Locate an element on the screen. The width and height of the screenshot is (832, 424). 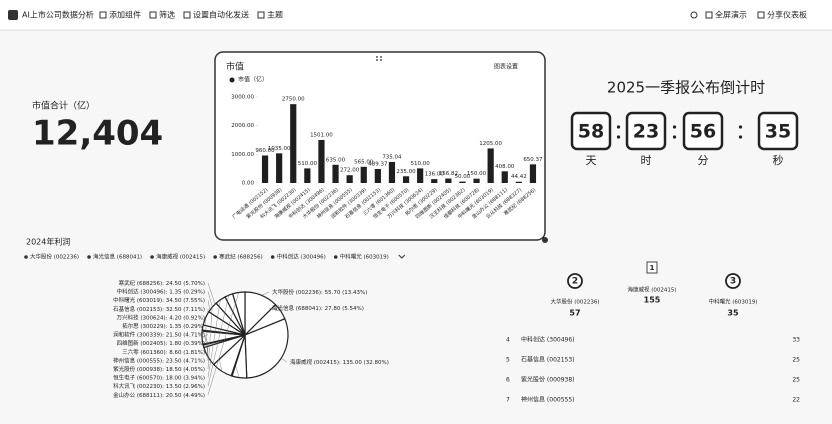
kpi-value: 12,404 is located at coordinates (97, 134).